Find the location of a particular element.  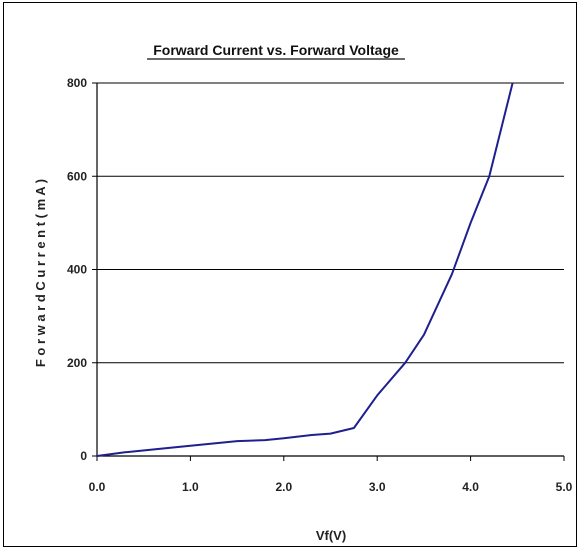

chart-title: Forward Current vs. Forward Voltage is located at coordinates (276, 50).